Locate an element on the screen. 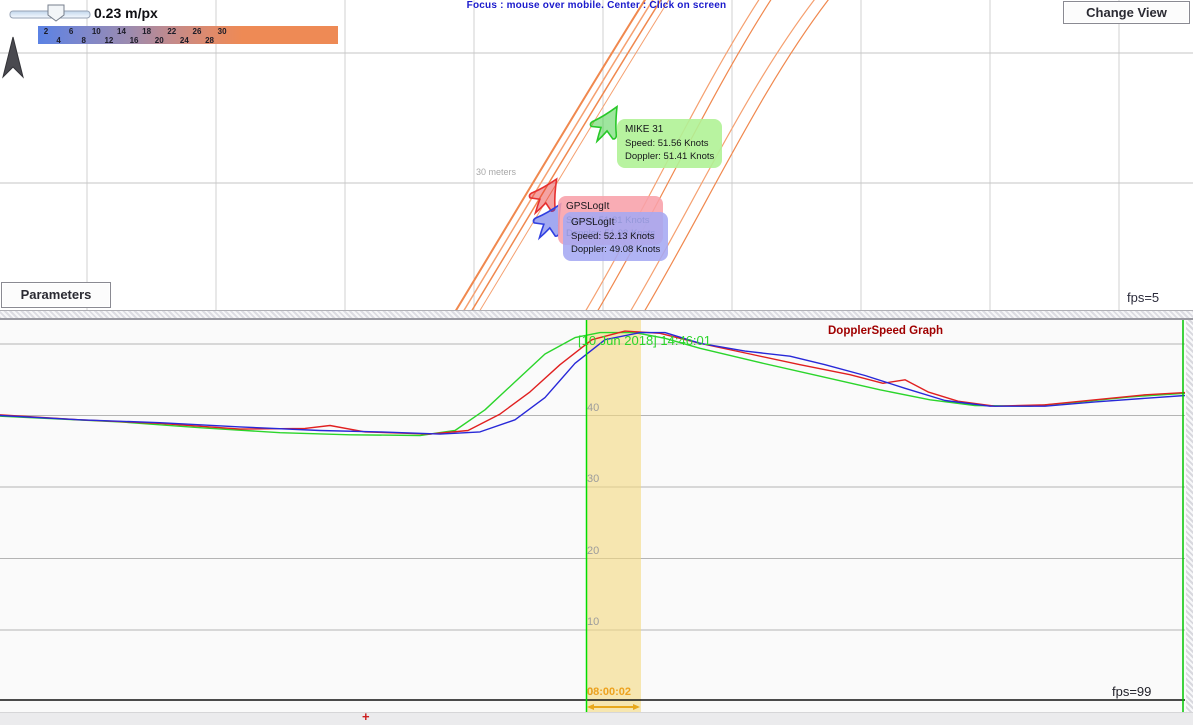 The height and width of the screenshot is (725, 1193). speed-colorbar: 2 6 10 14 18 22 26 30 4 8 12 16 20 24 28 is located at coordinates (188, 35).